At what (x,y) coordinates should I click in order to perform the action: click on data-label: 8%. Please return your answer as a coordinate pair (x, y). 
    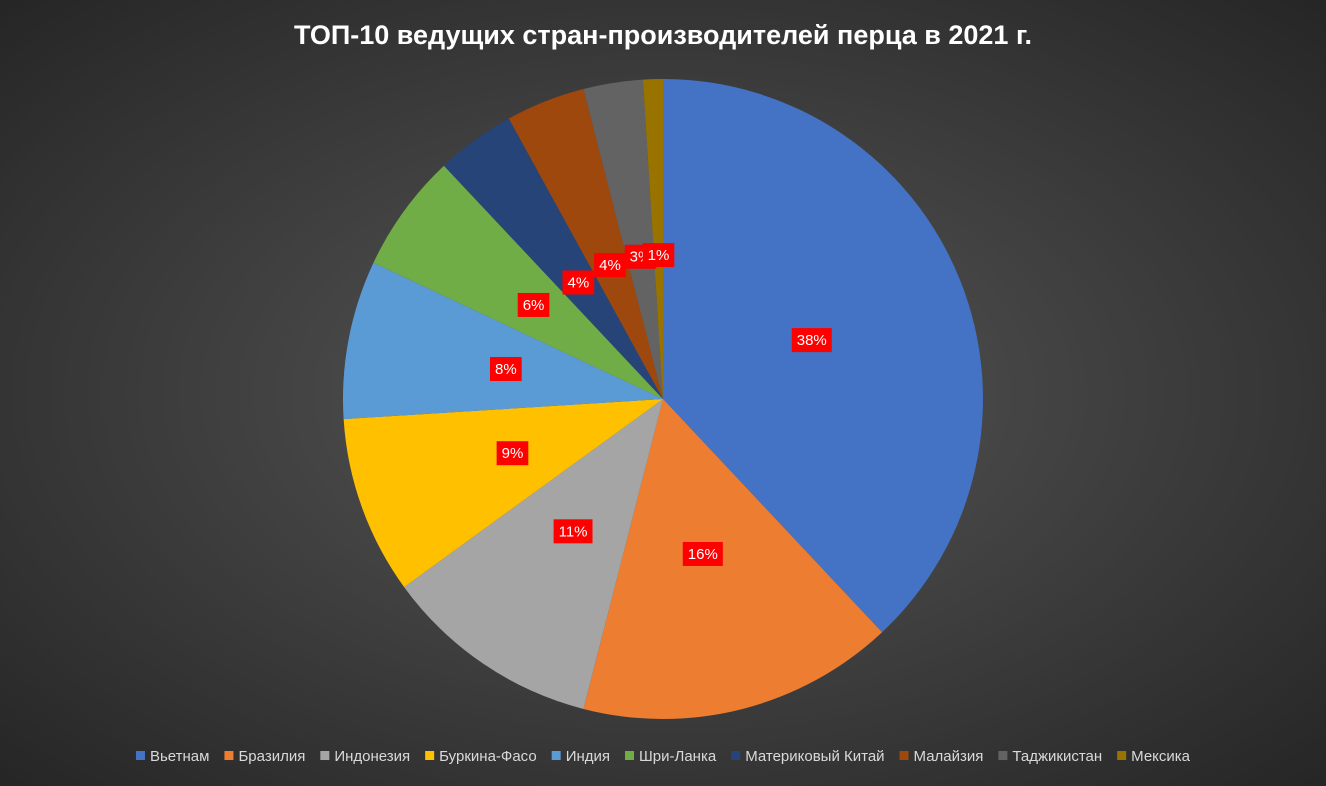
    Looking at the image, I should click on (506, 369).